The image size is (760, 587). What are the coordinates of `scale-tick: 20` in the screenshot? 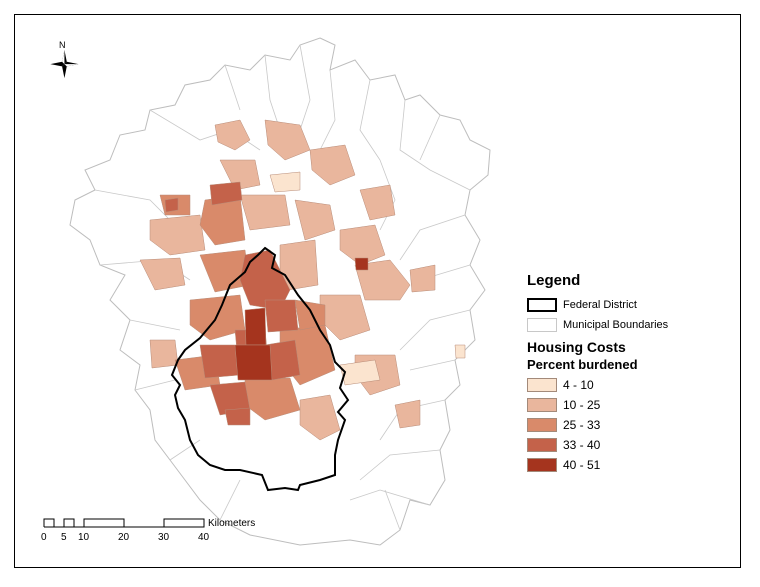 It's located at (124, 537).